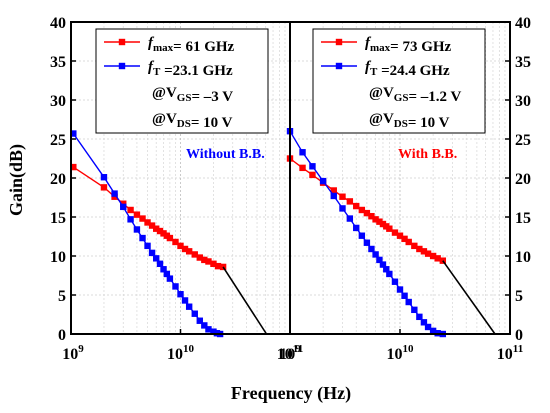 The image size is (550, 413). What do you see at coordinates (407, 69) in the screenshot?
I see `legend-entry-2: fT =24.4 GHz` at bounding box center [407, 69].